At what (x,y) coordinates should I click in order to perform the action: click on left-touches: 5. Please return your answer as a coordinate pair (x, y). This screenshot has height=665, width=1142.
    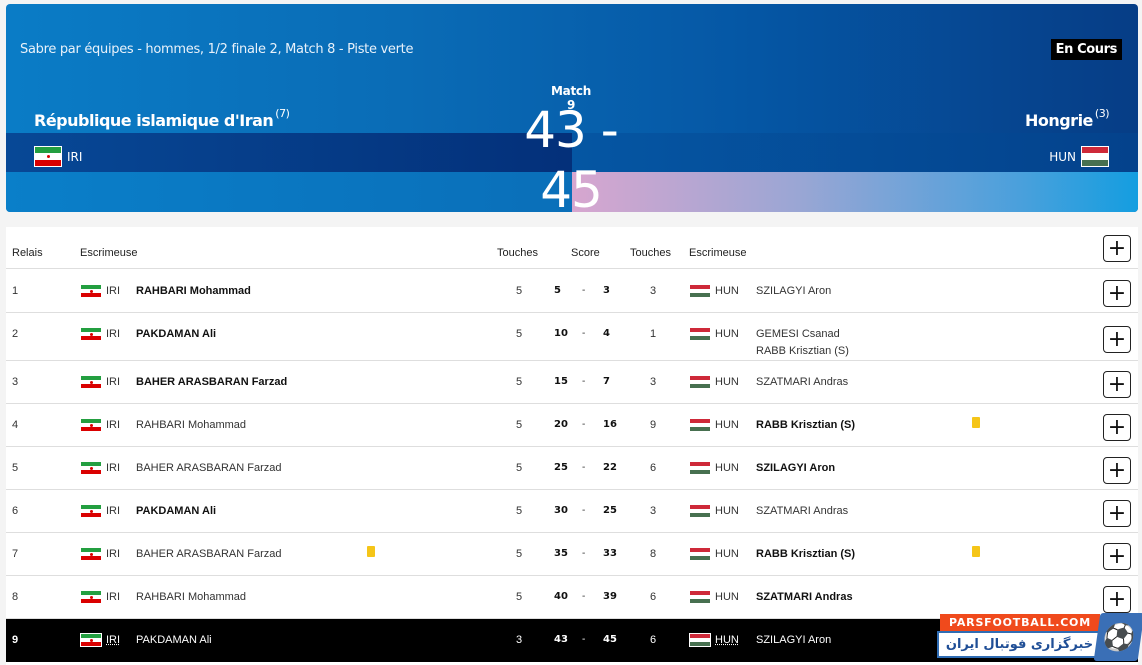
    Looking at the image, I should click on (519, 554).